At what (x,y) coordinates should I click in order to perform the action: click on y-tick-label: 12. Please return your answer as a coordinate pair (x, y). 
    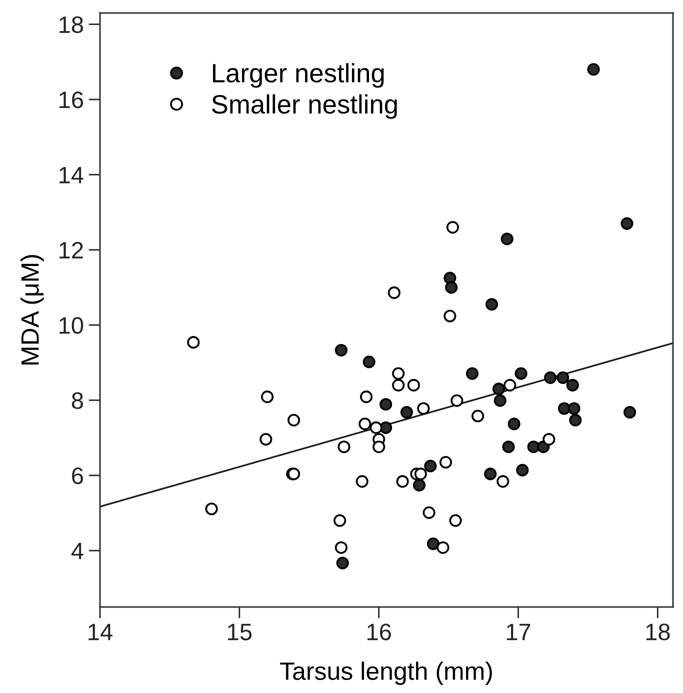
    Looking at the image, I should click on (71, 250).